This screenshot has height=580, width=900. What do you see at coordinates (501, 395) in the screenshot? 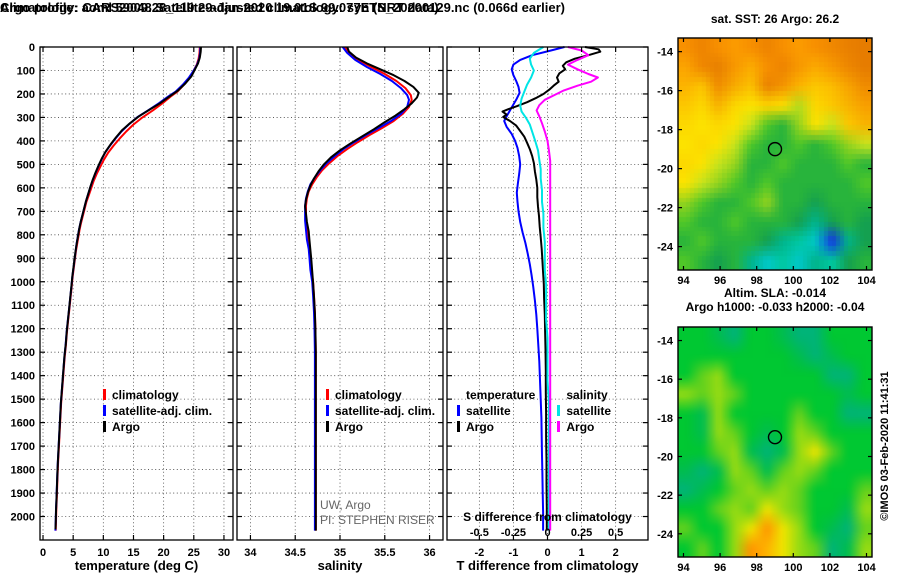
I see `legend-column-header: temperature` at bounding box center [501, 395].